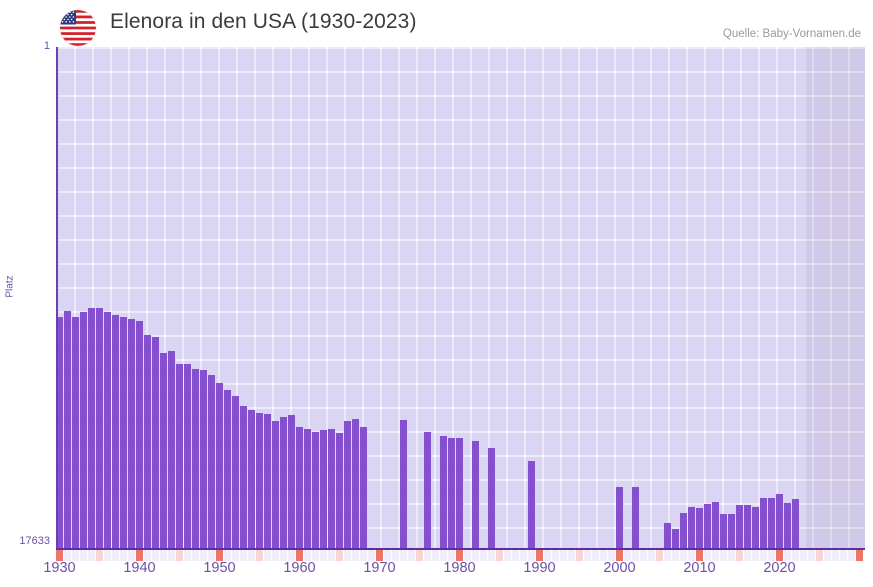 Image resolution: width=873 pixels, height=587 pixels. What do you see at coordinates (59, 432) in the screenshot?
I see `bar-1930` at bounding box center [59, 432].